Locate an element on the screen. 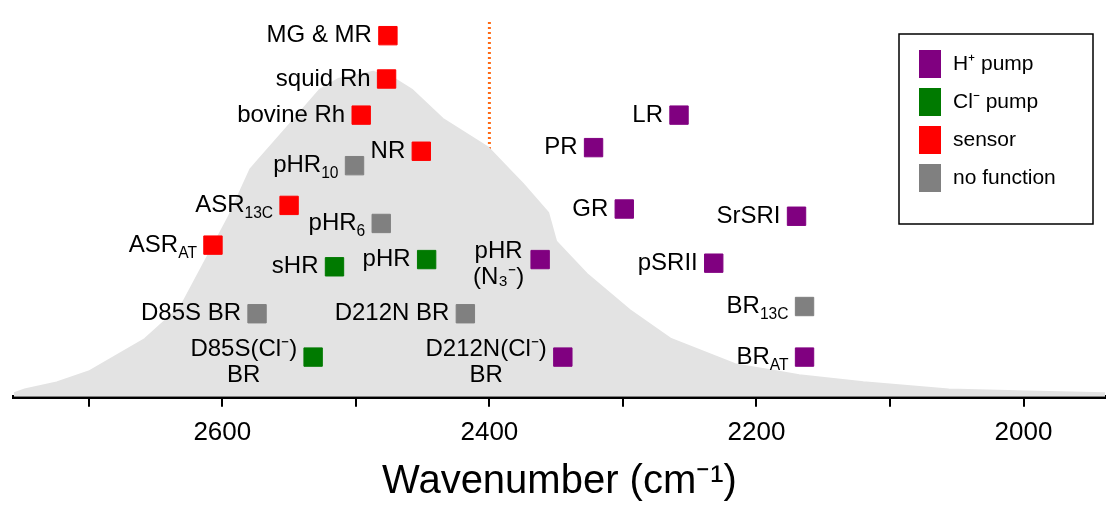  legend-label: H⁺ pump is located at coordinates (993, 62).